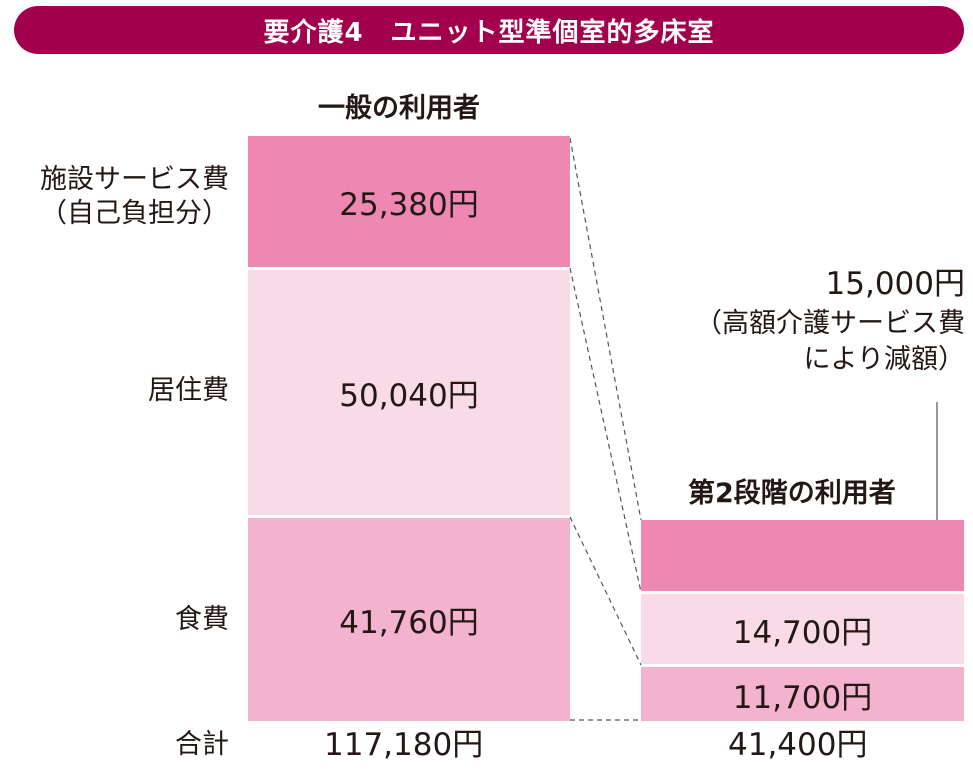 Image resolution: width=973 pixels, height=773 pixels. Describe the element at coordinates (134, 179) in the screenshot. I see `row-label-facility-line1: 施設サービス費` at that location.